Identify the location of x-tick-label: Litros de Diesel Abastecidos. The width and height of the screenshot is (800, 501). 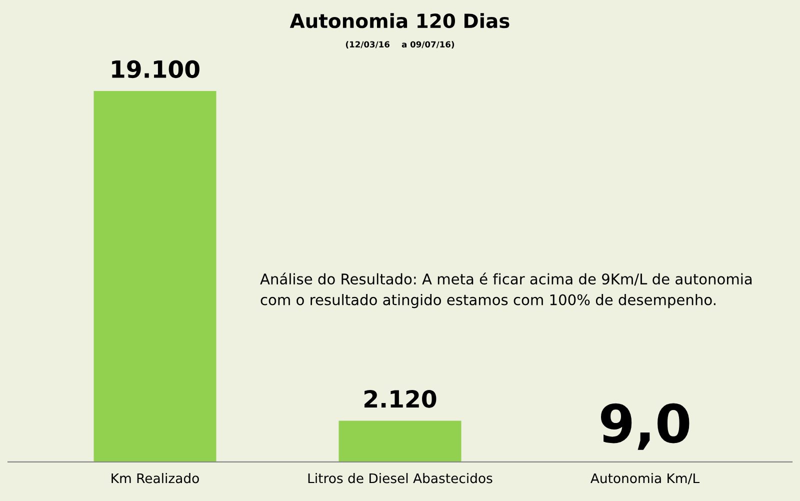
(400, 478).